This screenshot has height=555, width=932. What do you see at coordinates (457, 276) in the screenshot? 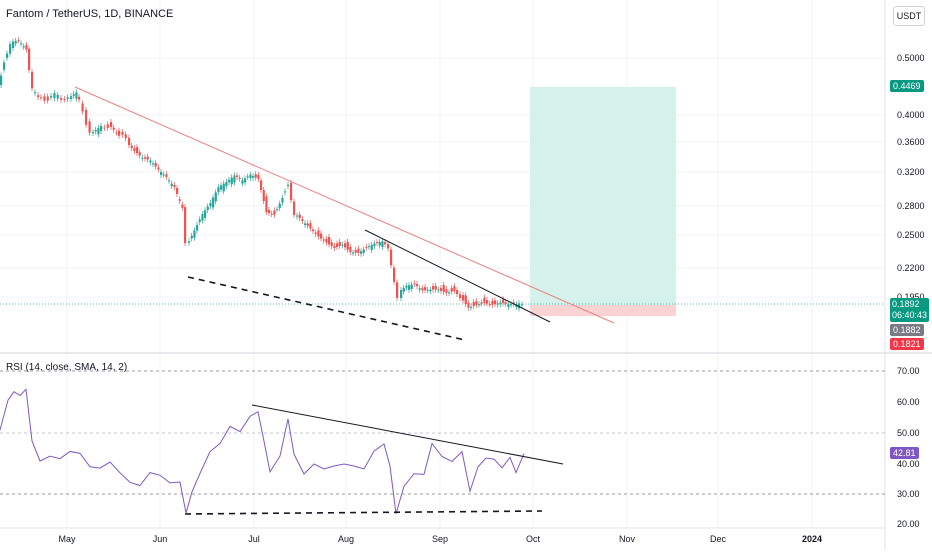
I see `black-trendline` at bounding box center [457, 276].